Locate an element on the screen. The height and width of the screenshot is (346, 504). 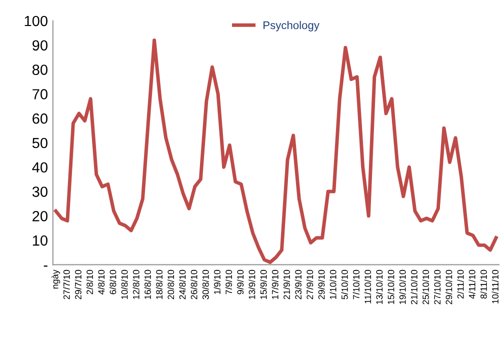
x-tick-label: 21/9/10 is located at coordinates (286, 285).